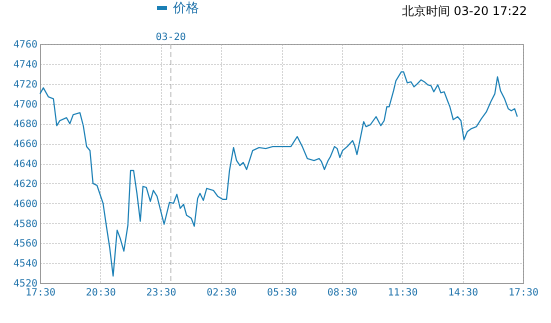  I want to click on text: 北京时间 03-20 17:22, so click(464, 11).